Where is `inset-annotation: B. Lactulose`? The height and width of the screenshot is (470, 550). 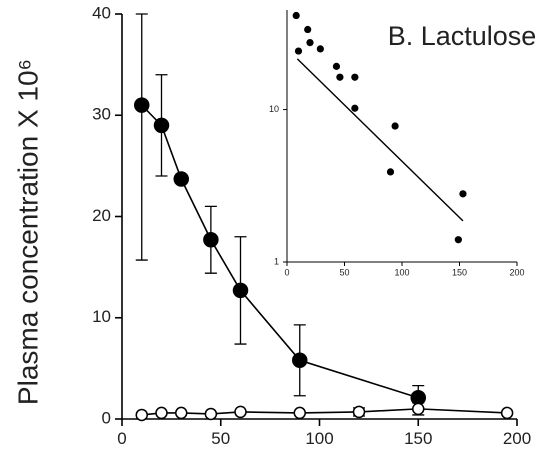
inset-annotation: B. Lactulose is located at coordinates (462, 36).